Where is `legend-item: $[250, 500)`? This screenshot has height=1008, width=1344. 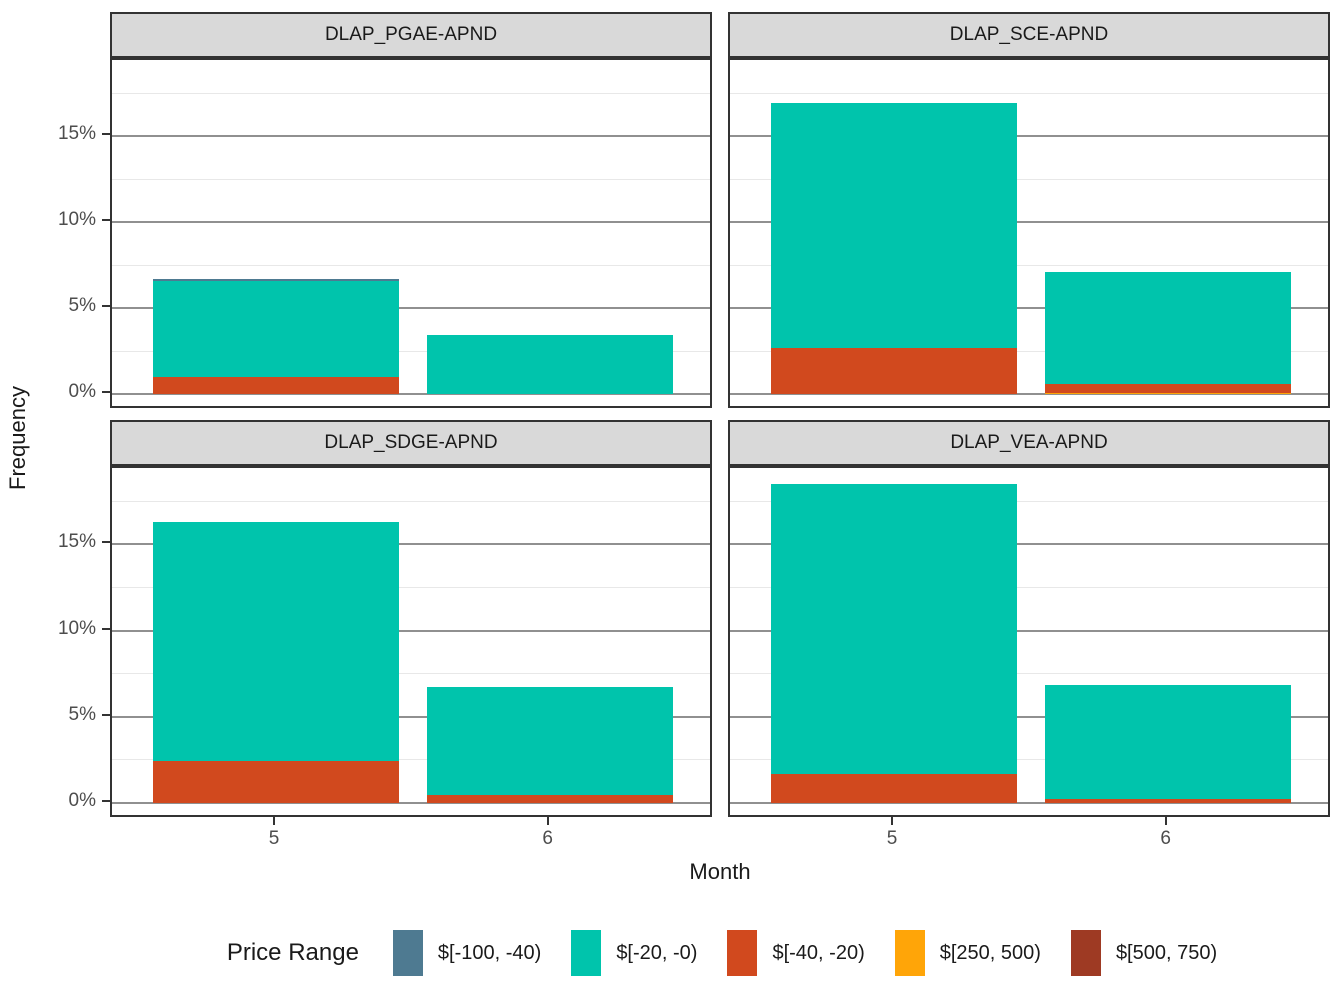
legend-item: $[250, 500) is located at coordinates (967, 953).